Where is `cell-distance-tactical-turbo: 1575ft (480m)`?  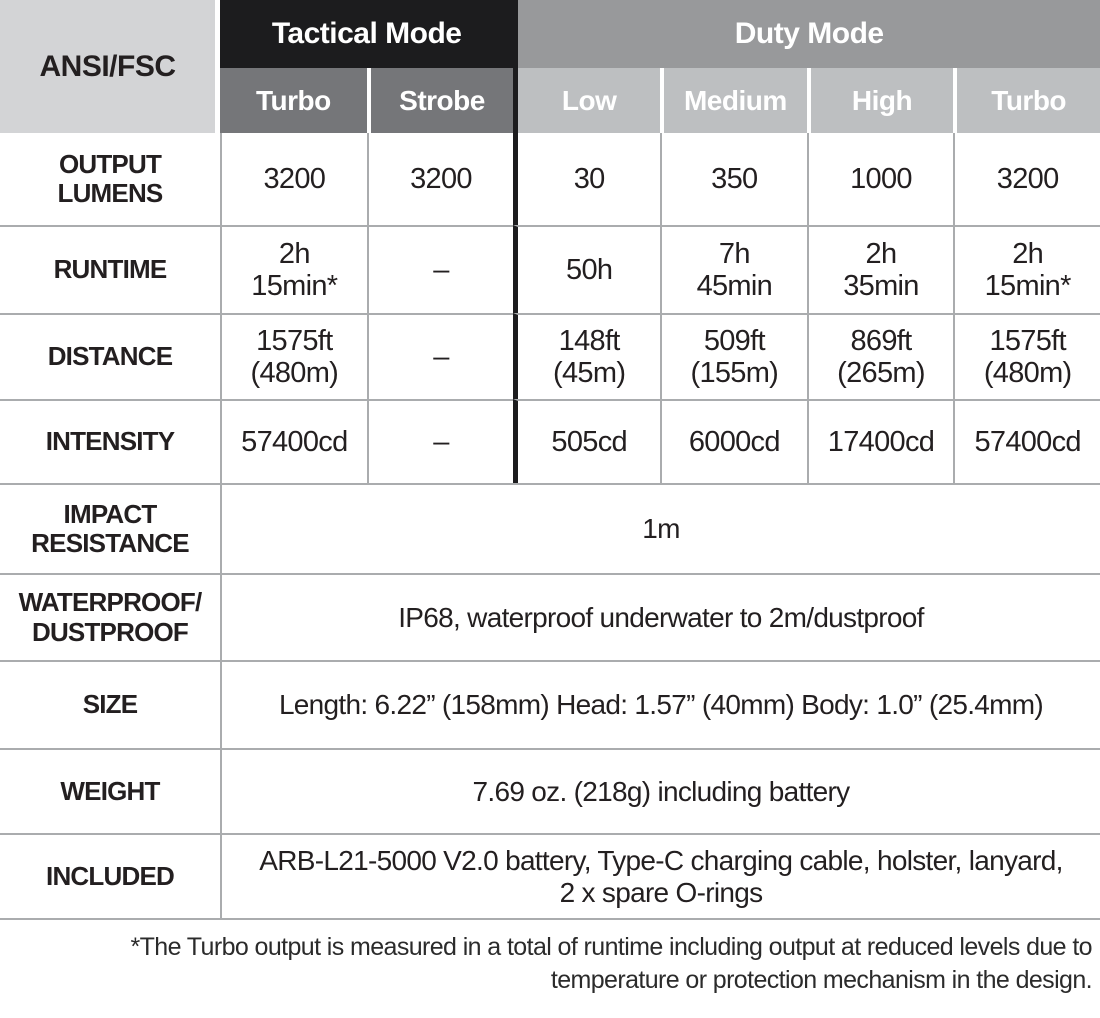
cell-distance-tactical-turbo: 1575ft (480m) is located at coordinates (293, 356).